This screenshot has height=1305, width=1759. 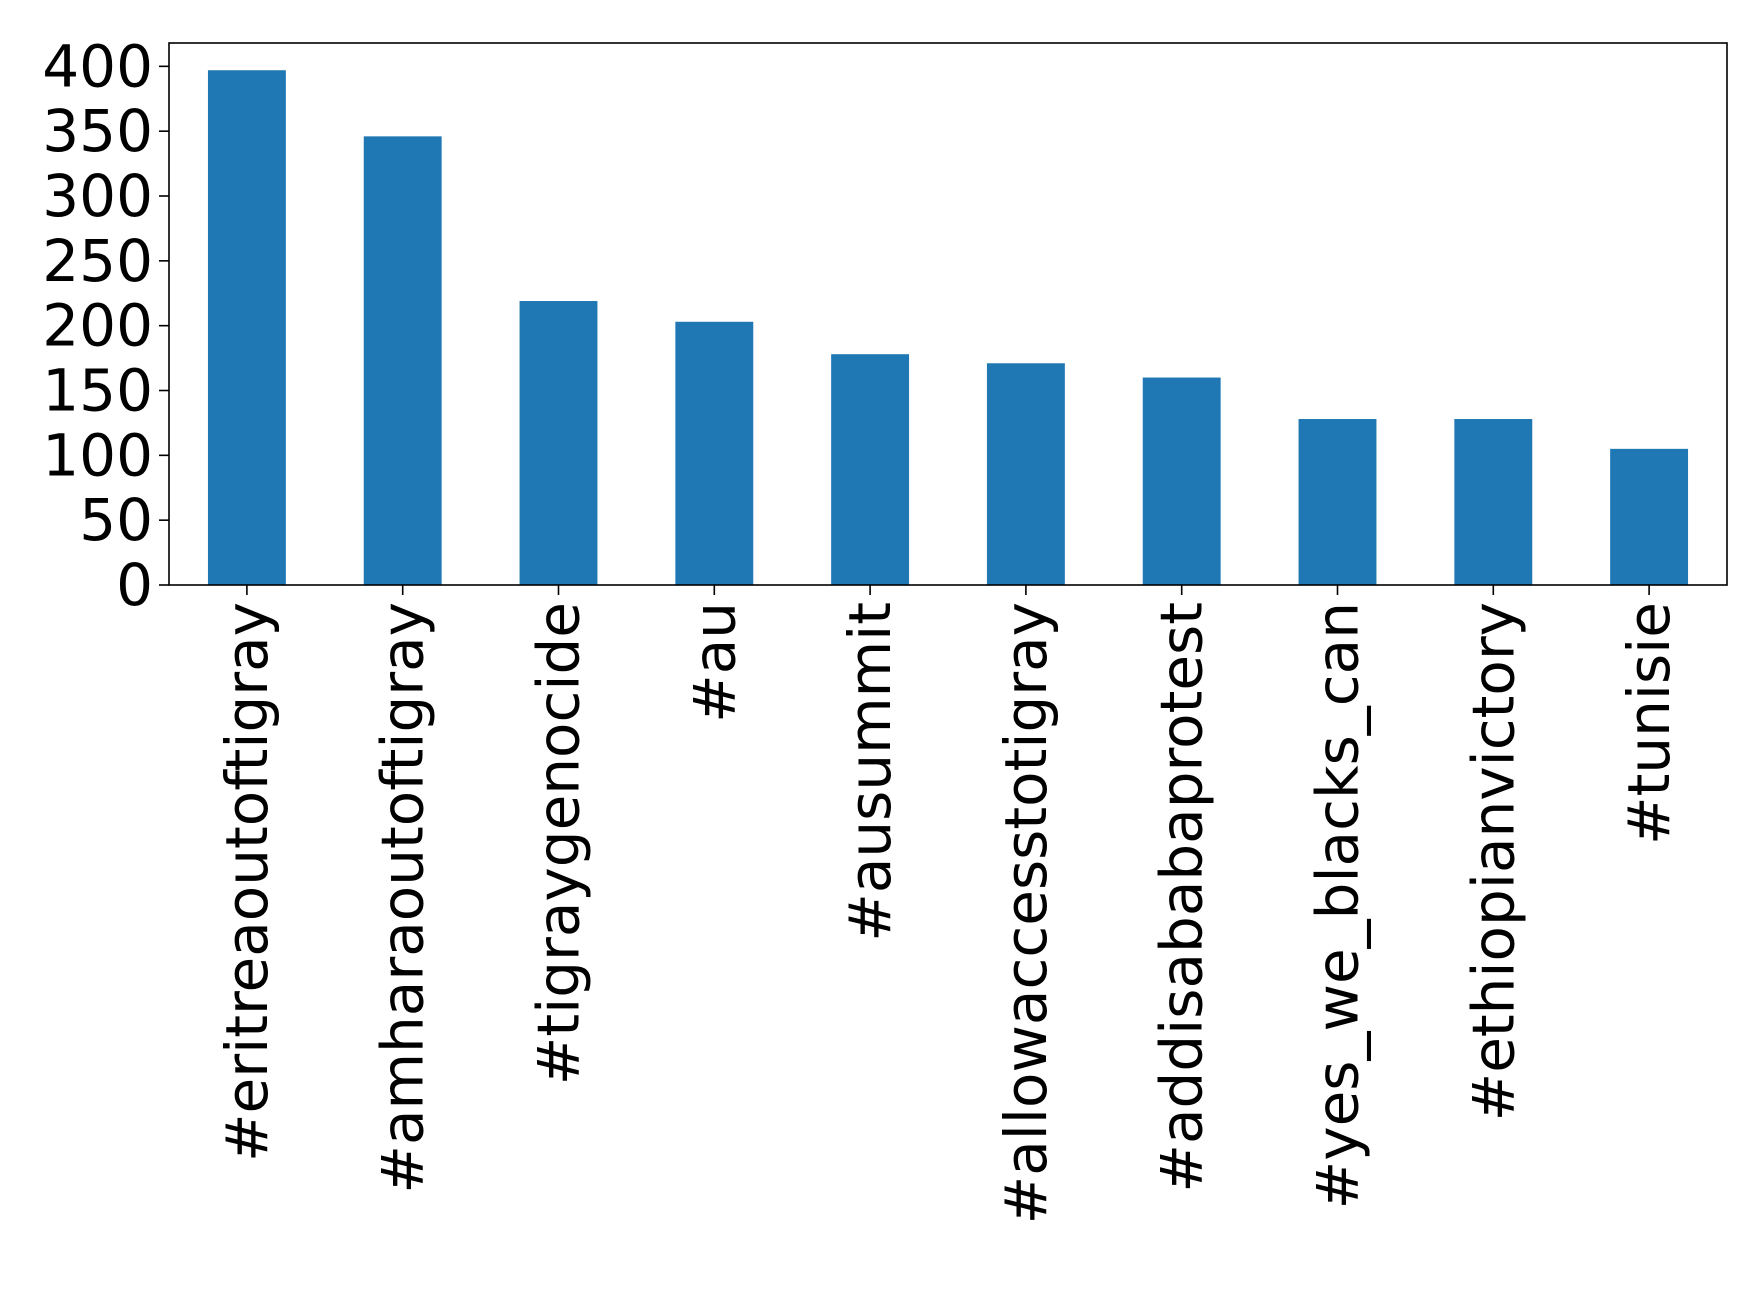 I want to click on x-tick-label: #yes_we_blacks_can, so click(x=1338, y=905).